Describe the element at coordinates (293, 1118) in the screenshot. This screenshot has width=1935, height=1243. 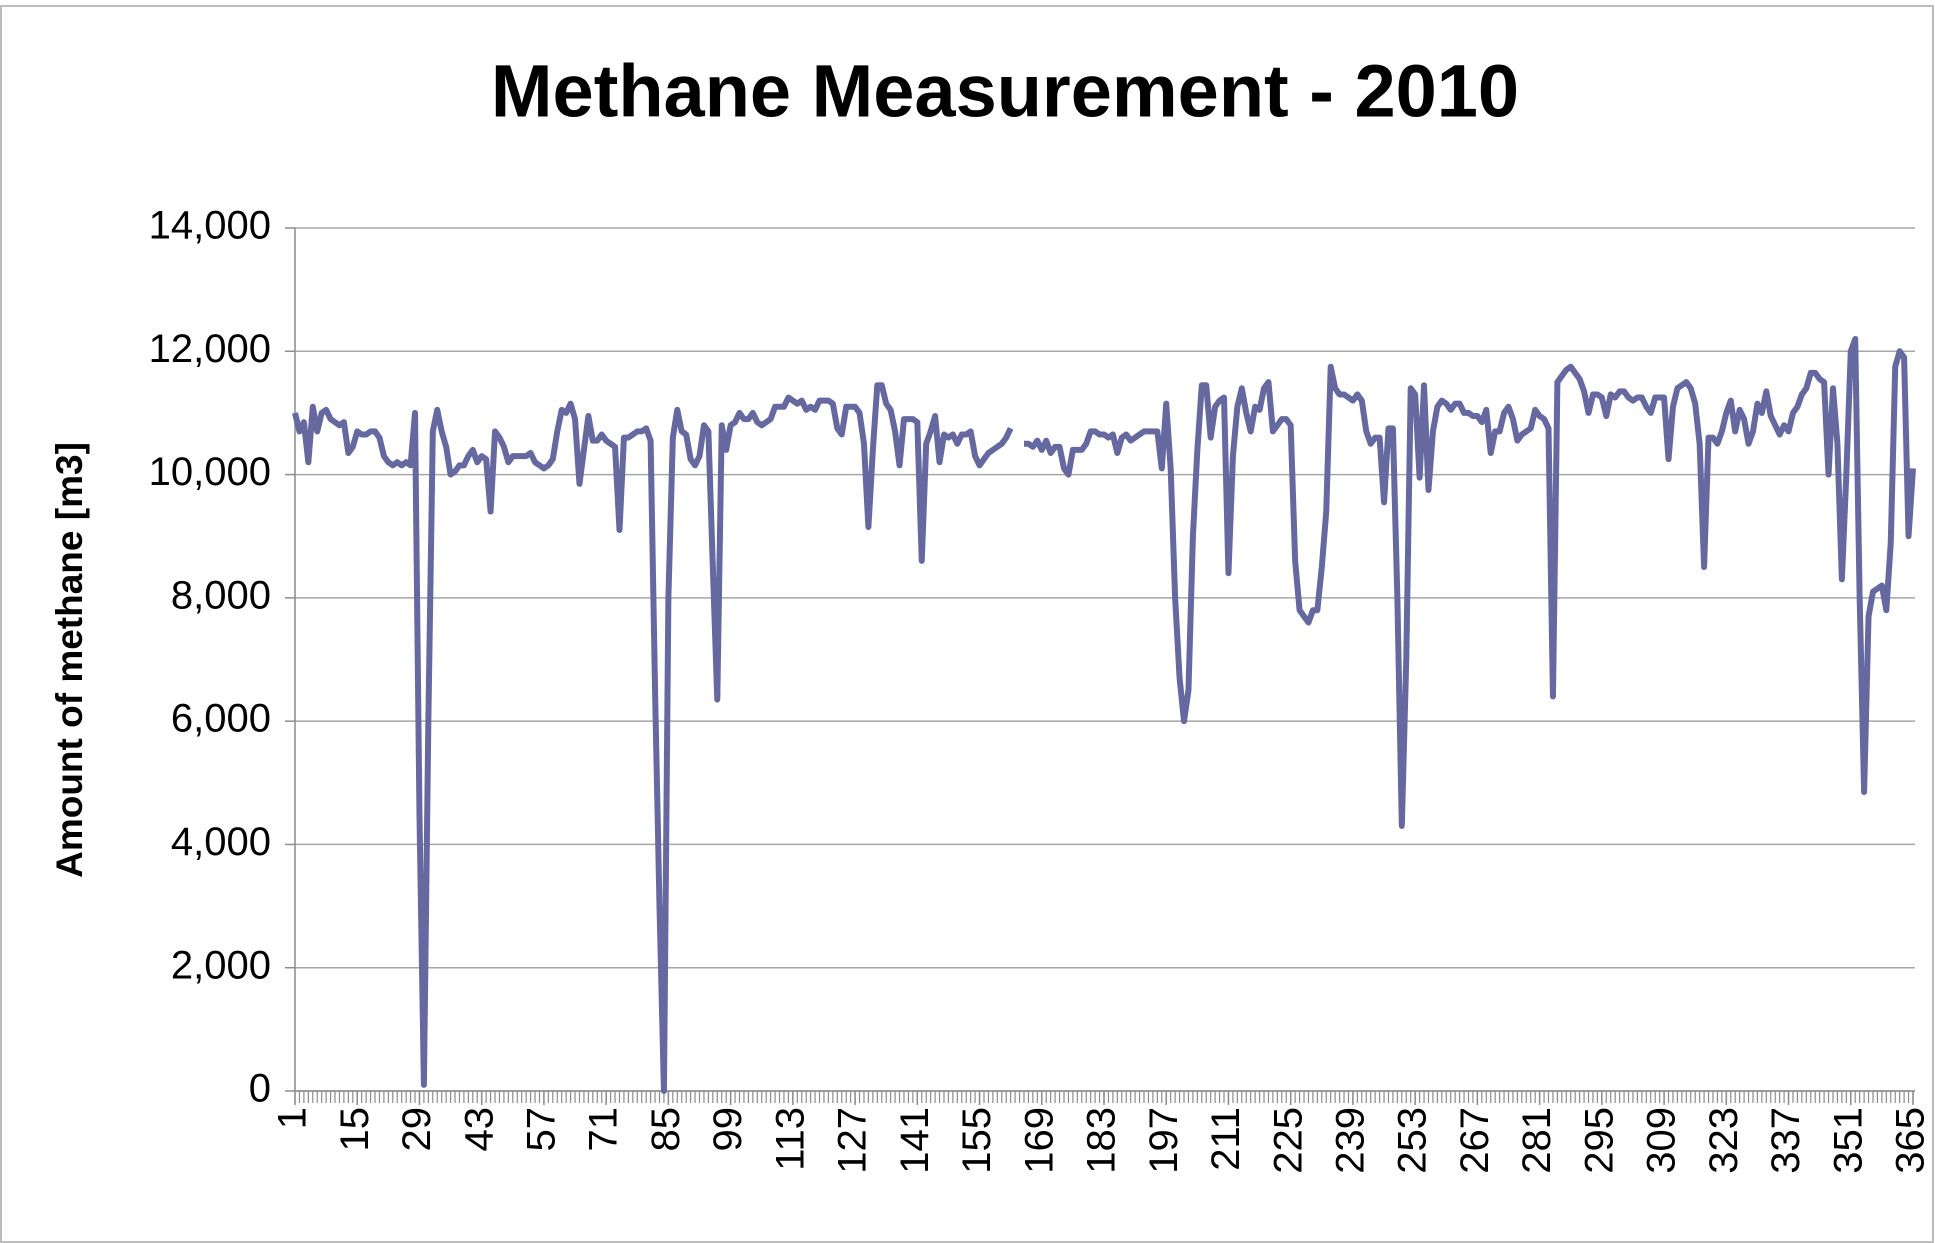
I see `x-tick-label: 1` at that location.